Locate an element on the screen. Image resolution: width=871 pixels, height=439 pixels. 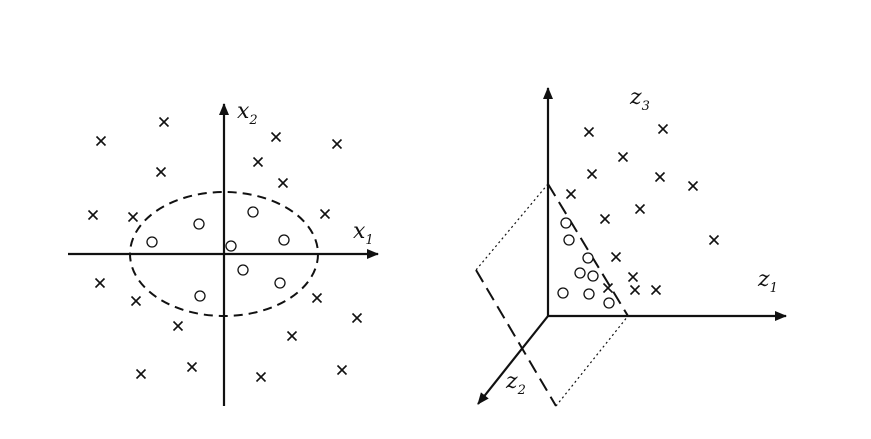
plane-edge-bottom is located at coordinates (592, 361).